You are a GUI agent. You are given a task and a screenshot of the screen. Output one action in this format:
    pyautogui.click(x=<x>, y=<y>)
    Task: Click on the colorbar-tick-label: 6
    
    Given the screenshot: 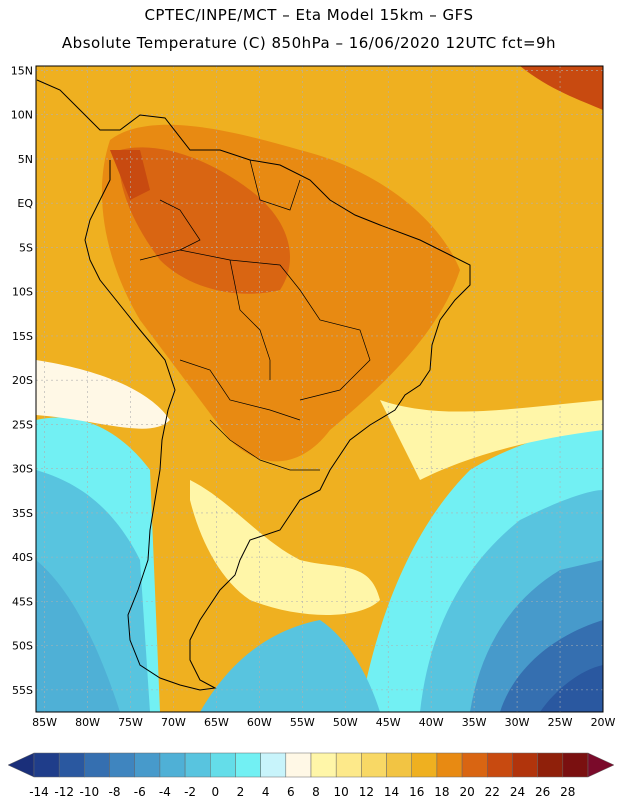 What is the action you would take?
    pyautogui.click(x=291, y=792)
    